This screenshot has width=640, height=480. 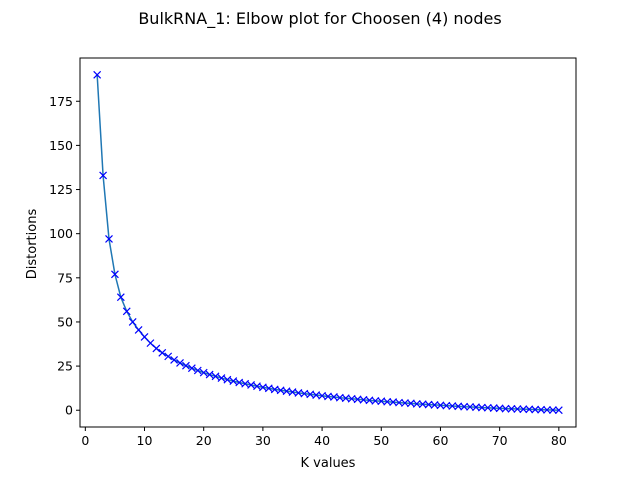 I want to click on x-tick-label: 40, so click(x=322, y=440).